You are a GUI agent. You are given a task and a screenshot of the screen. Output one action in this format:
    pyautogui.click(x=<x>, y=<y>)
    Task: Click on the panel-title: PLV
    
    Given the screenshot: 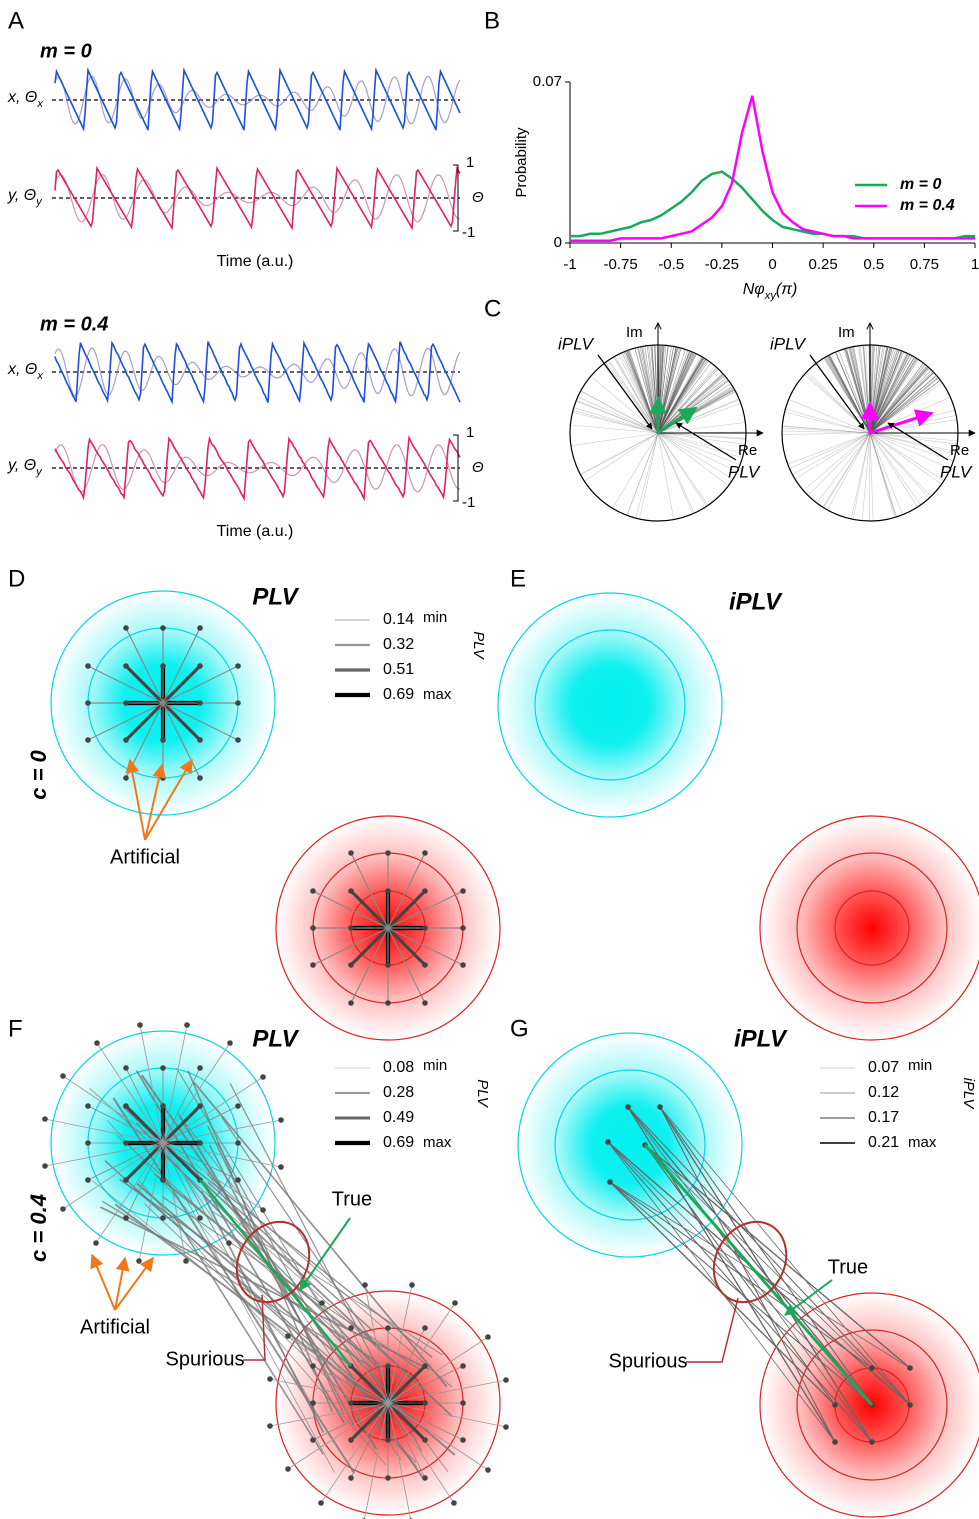 What is the action you would take?
    pyautogui.click(x=275, y=1038)
    